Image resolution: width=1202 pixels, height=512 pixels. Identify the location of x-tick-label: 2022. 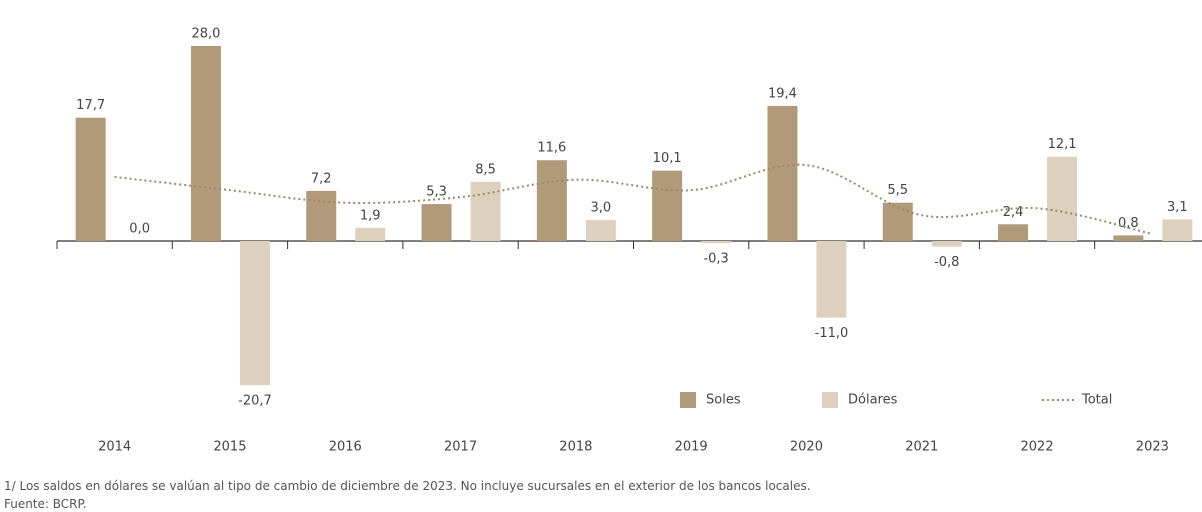
(1037, 447).